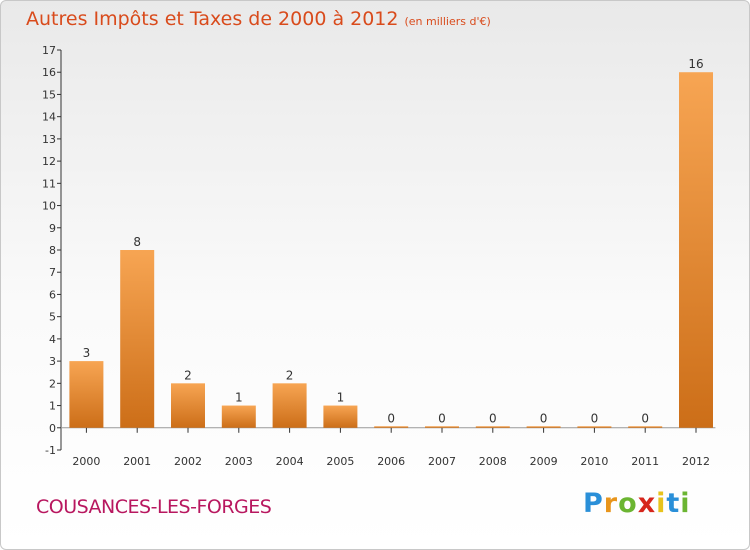  I want to click on bar-2008, so click(492, 427).